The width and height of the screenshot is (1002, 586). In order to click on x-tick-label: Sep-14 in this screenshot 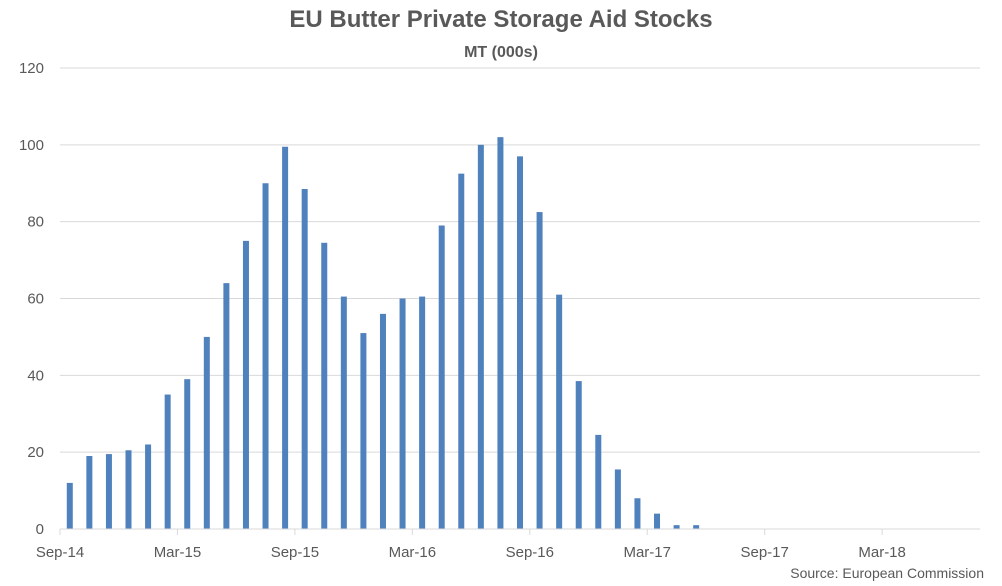, I will do `click(60, 552)`.